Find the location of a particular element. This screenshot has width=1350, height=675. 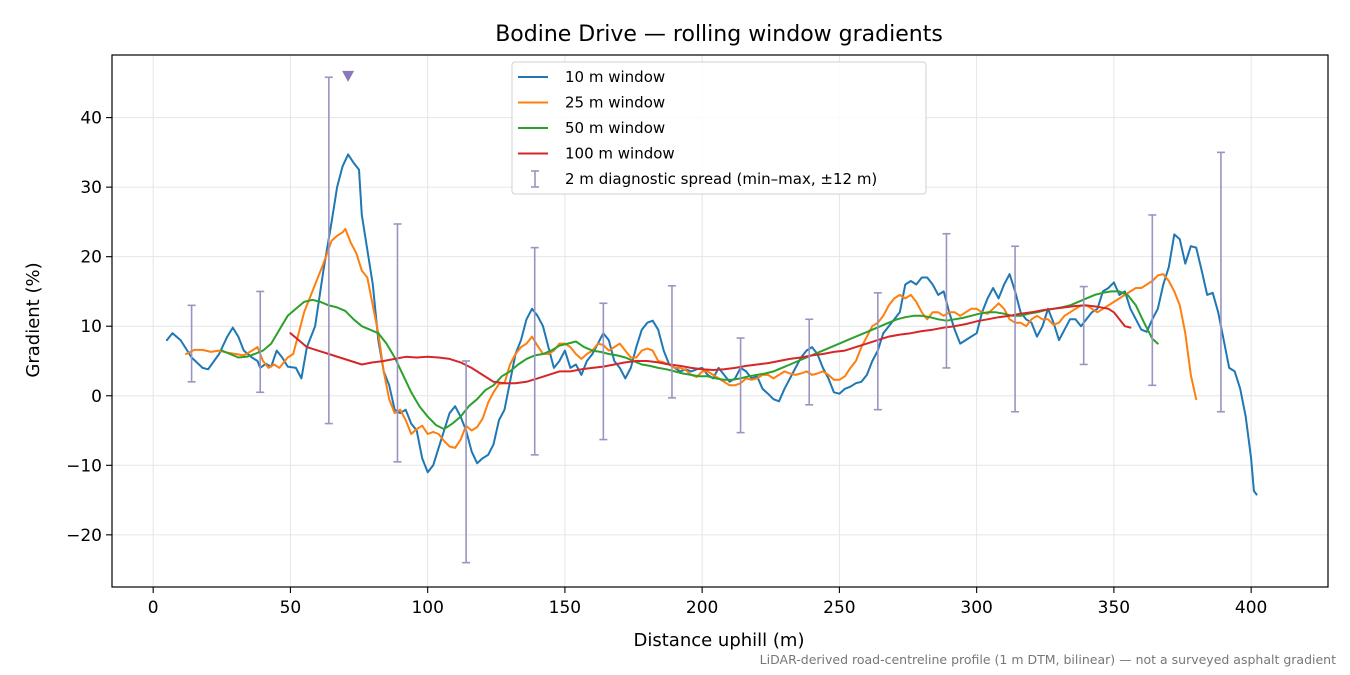

x-tick-label: 400 is located at coordinates (1251, 608).